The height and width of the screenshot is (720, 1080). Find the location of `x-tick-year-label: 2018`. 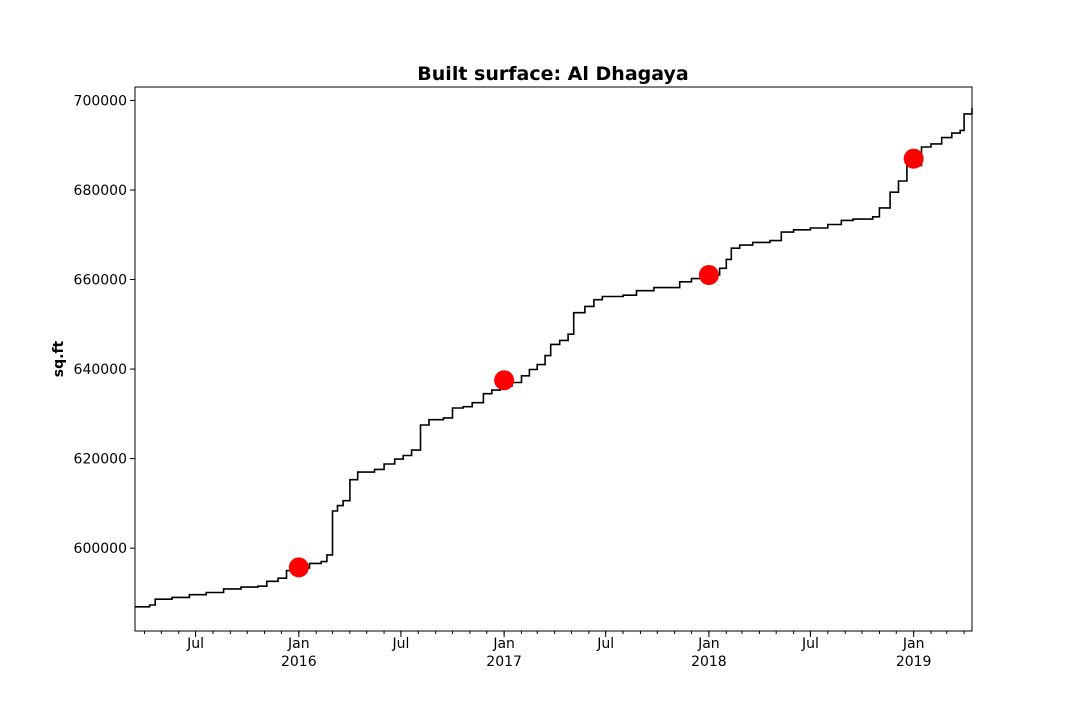

x-tick-year-label: 2018 is located at coordinates (709, 662).